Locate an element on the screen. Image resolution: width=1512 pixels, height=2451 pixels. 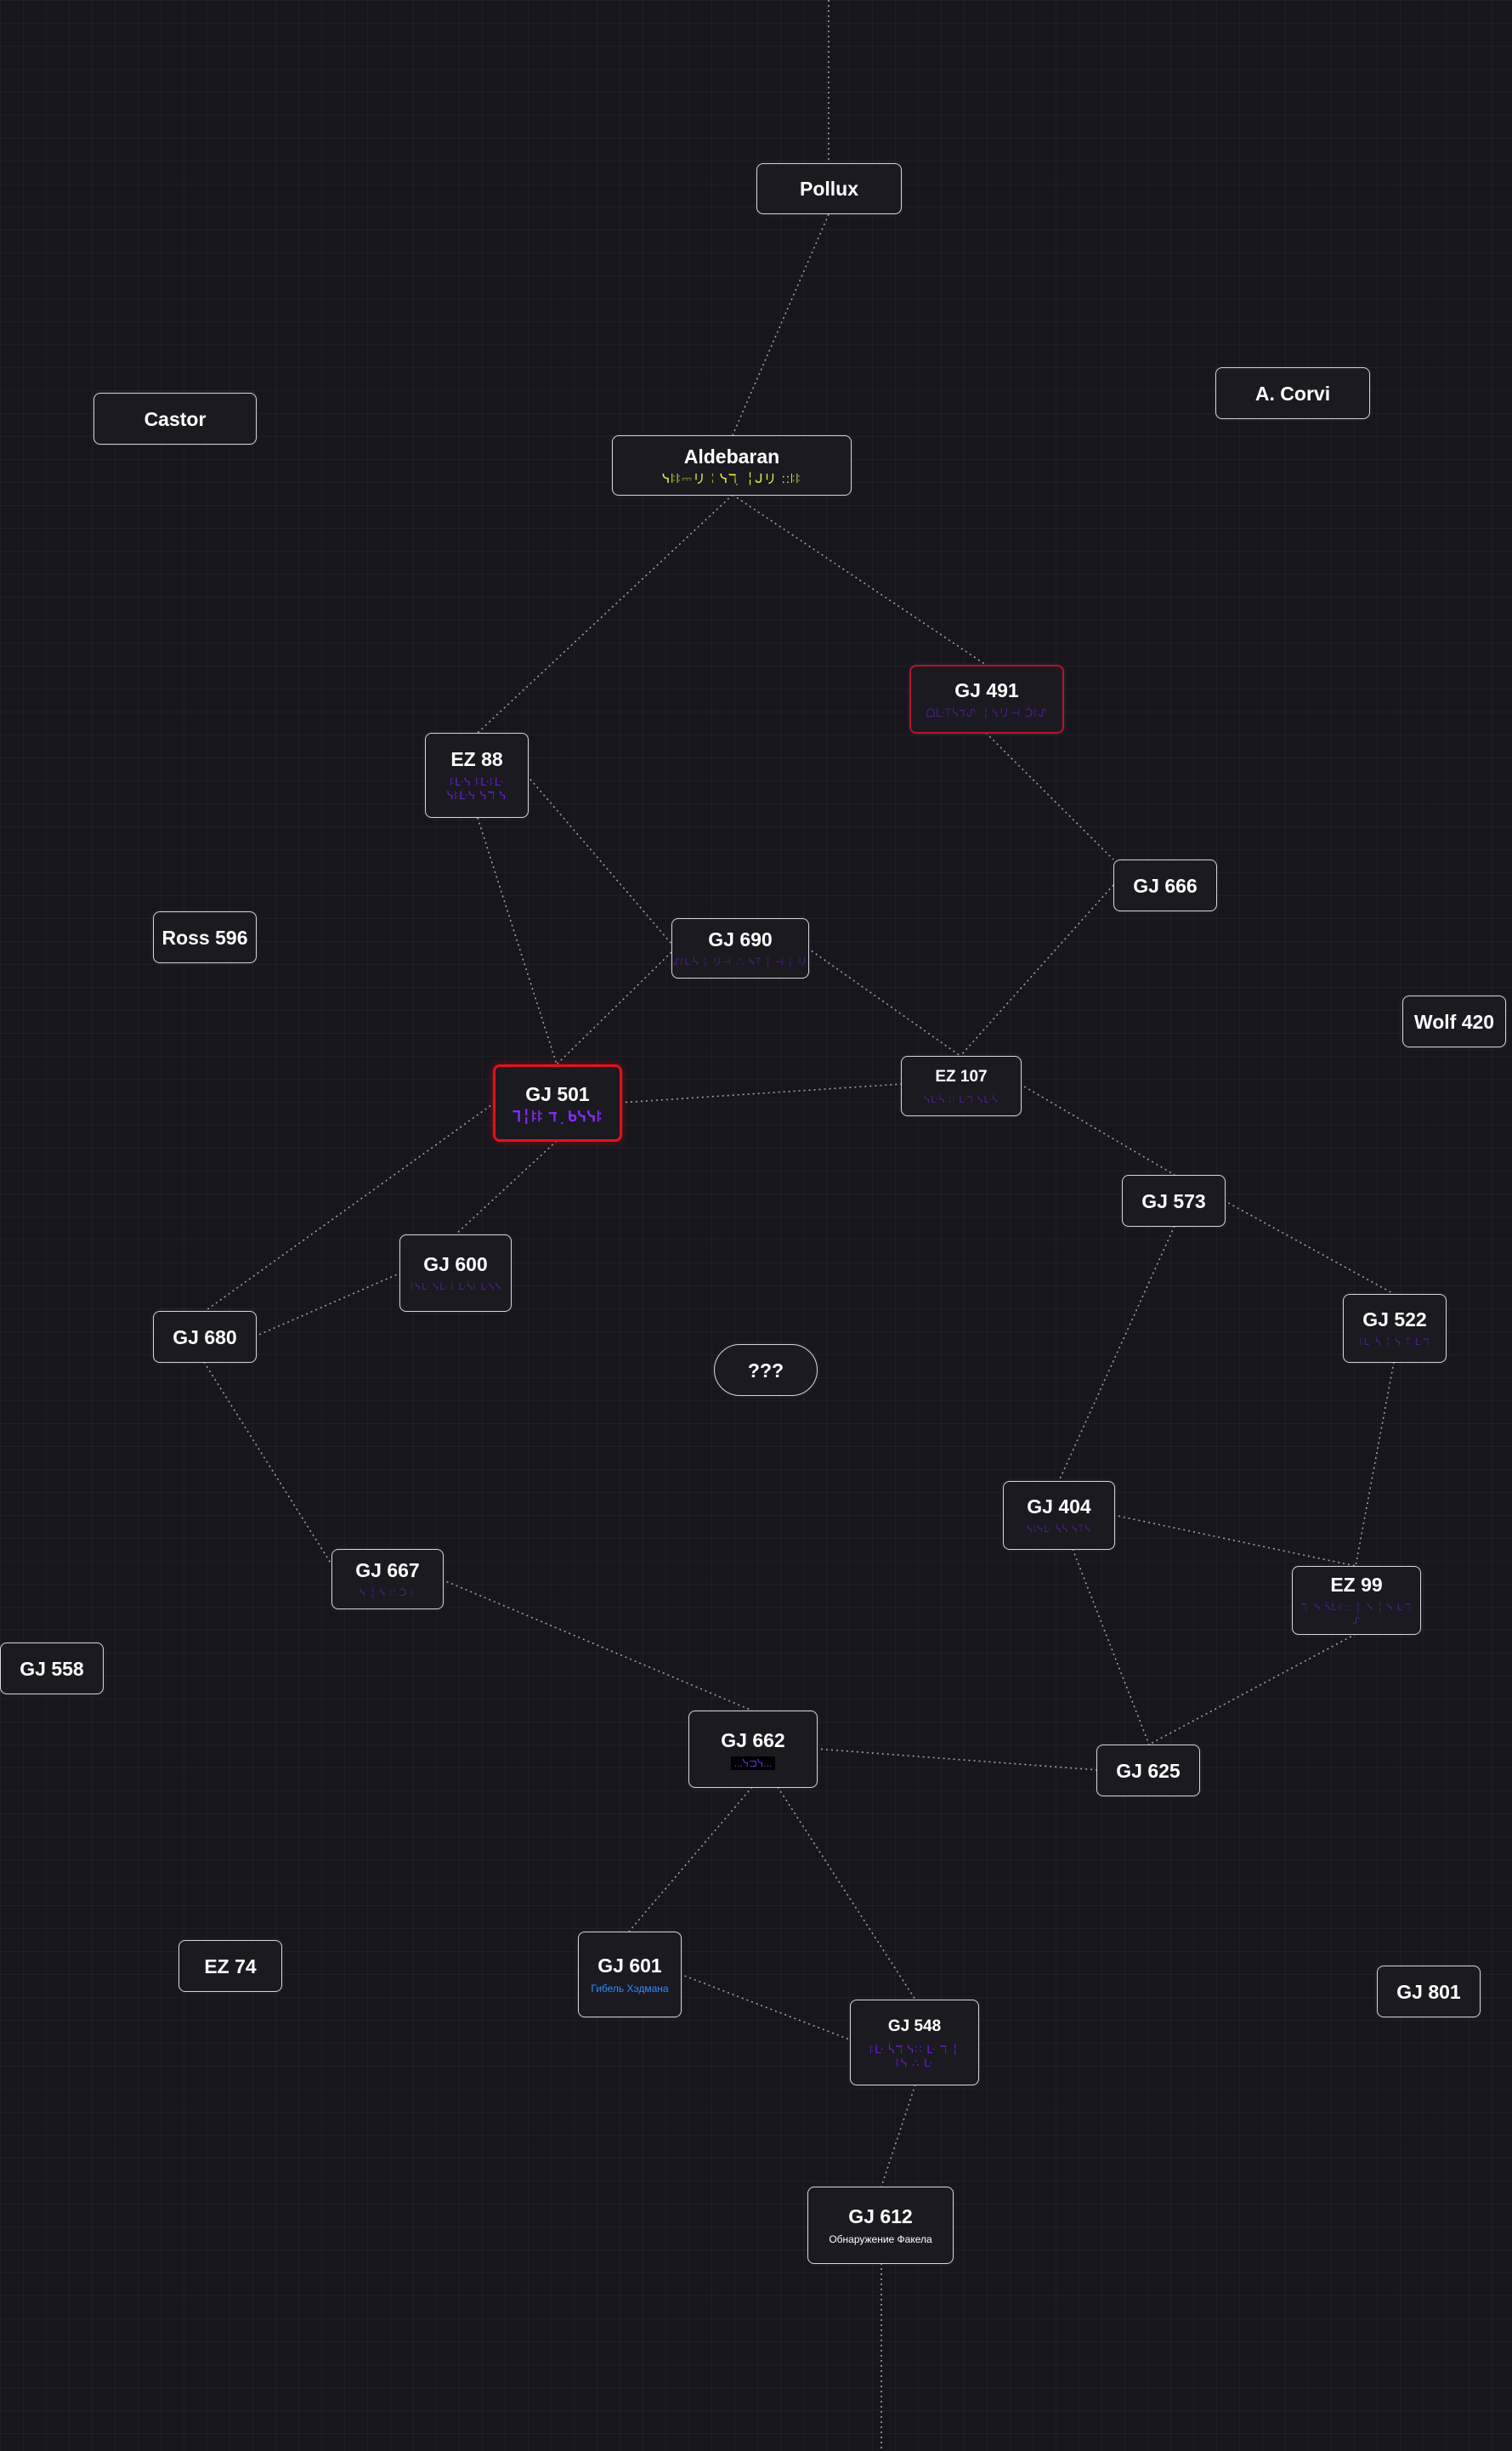
edge-gj662-gj548 is located at coordinates (846, 1893).